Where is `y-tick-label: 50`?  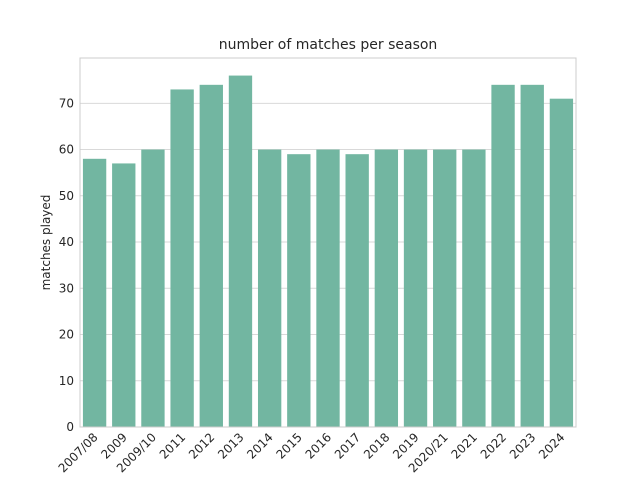 y-tick-label: 50 is located at coordinates (66, 196).